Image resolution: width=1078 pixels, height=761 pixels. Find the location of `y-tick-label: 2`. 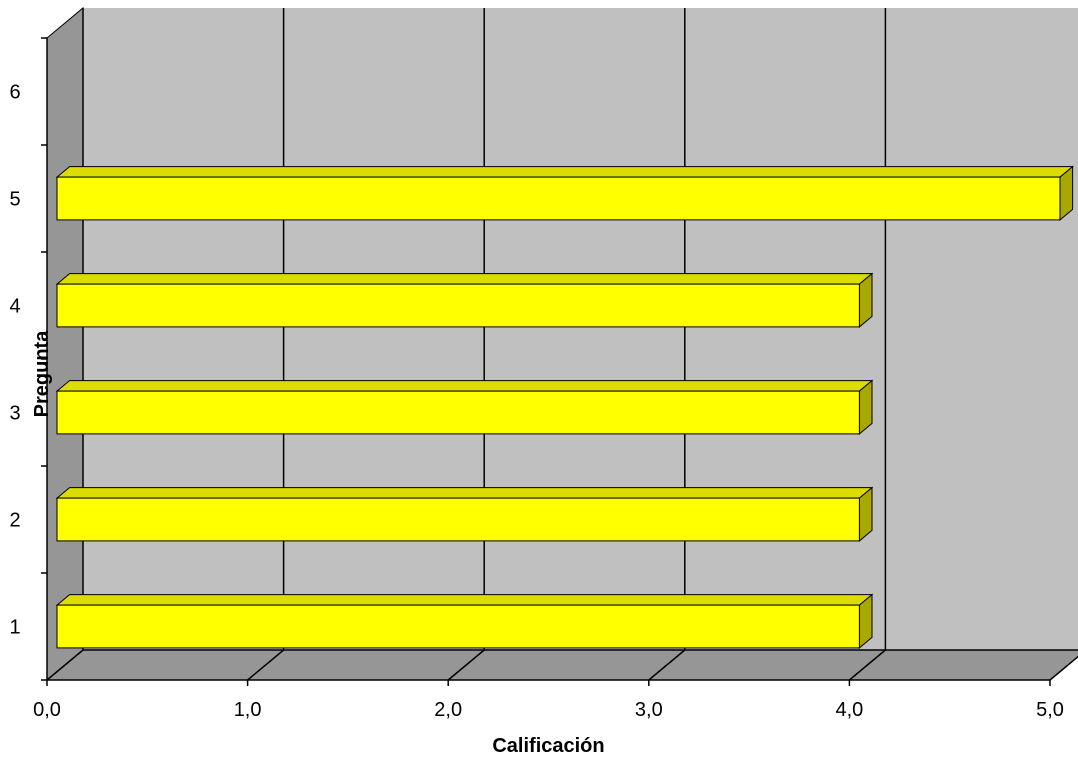

y-tick-label: 2 is located at coordinates (14, 521).